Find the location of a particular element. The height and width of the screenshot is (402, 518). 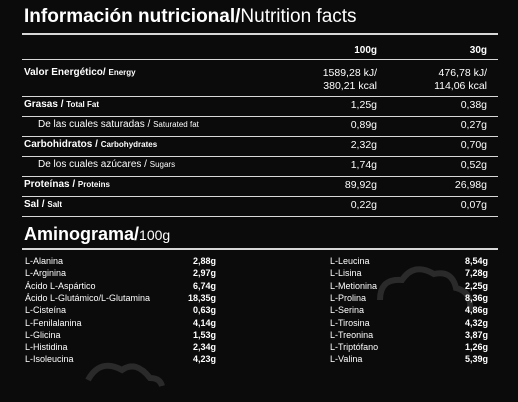

label-es: Carbohidratos / is located at coordinates (61, 144).